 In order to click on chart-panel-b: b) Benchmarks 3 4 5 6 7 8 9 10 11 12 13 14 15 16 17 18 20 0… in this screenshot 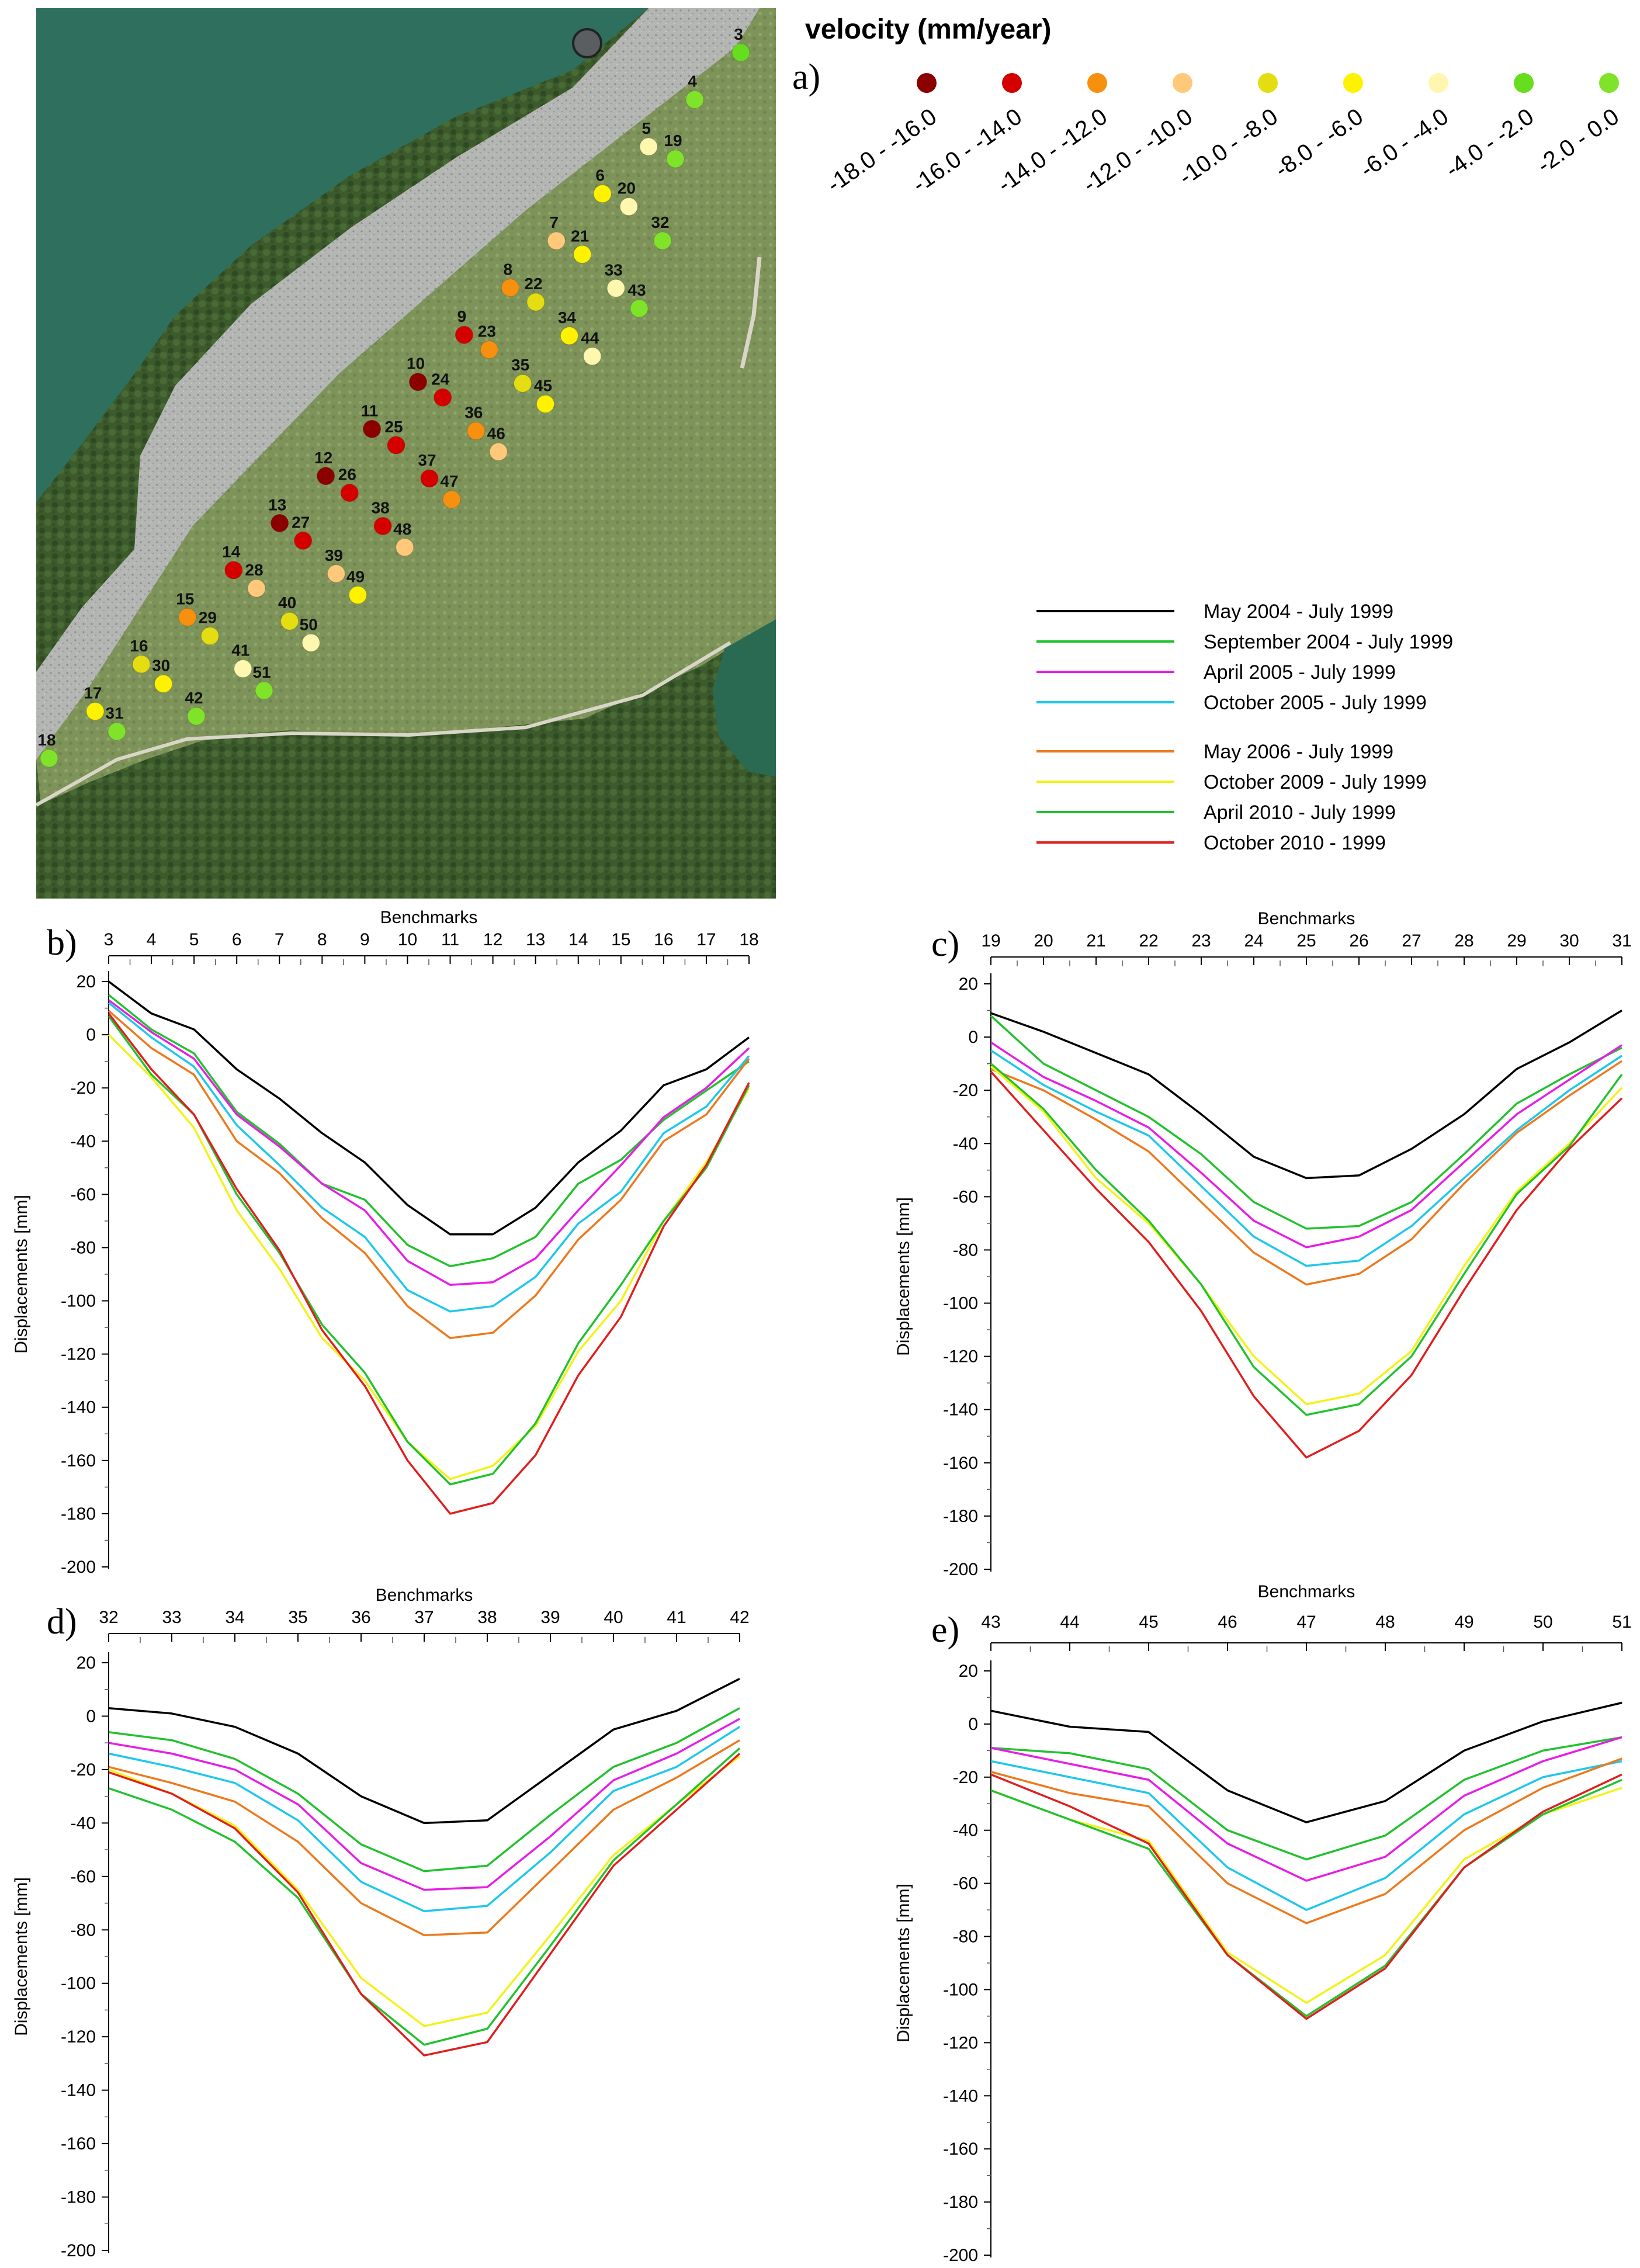, I will do `click(385, 1243)`.